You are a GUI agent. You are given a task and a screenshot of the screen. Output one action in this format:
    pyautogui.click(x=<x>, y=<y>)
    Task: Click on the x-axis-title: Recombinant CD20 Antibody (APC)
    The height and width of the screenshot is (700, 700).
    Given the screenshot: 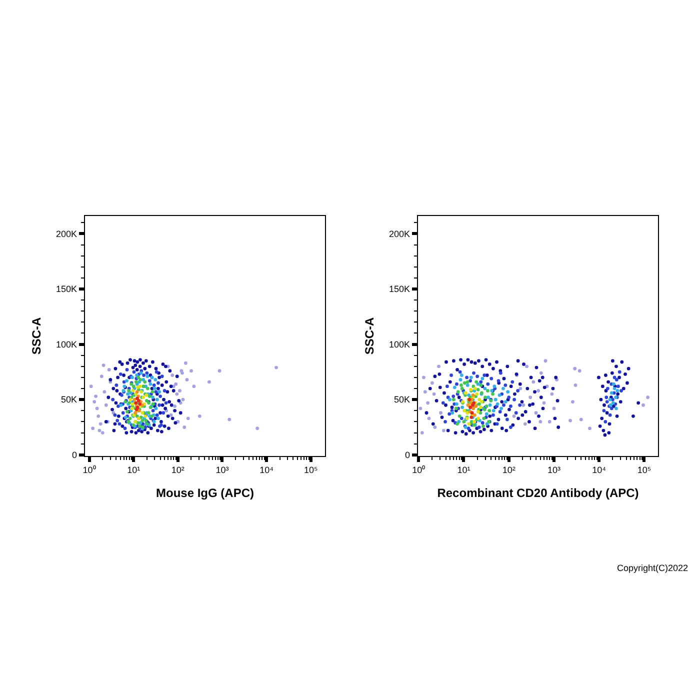 What is the action you would take?
    pyautogui.click(x=538, y=493)
    